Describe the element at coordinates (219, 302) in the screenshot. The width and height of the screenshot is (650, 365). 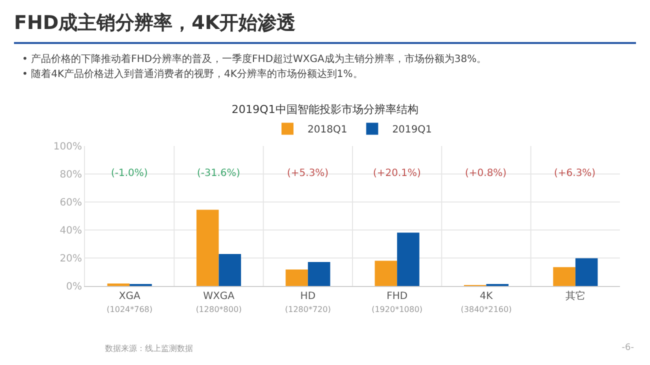
I see `x-tick-label: WXGA (1280*800)` at that location.